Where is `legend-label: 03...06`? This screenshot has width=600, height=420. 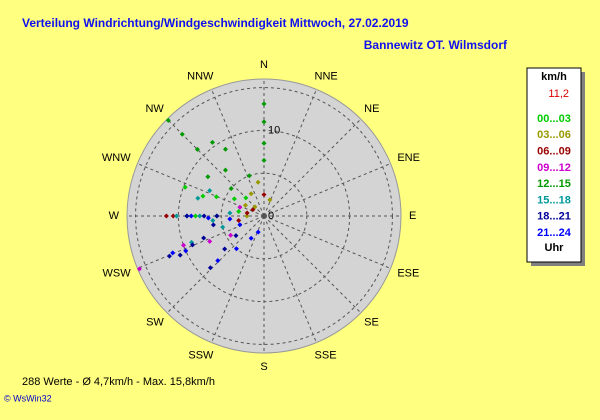 legend-label: 03...06 is located at coordinates (554, 135).